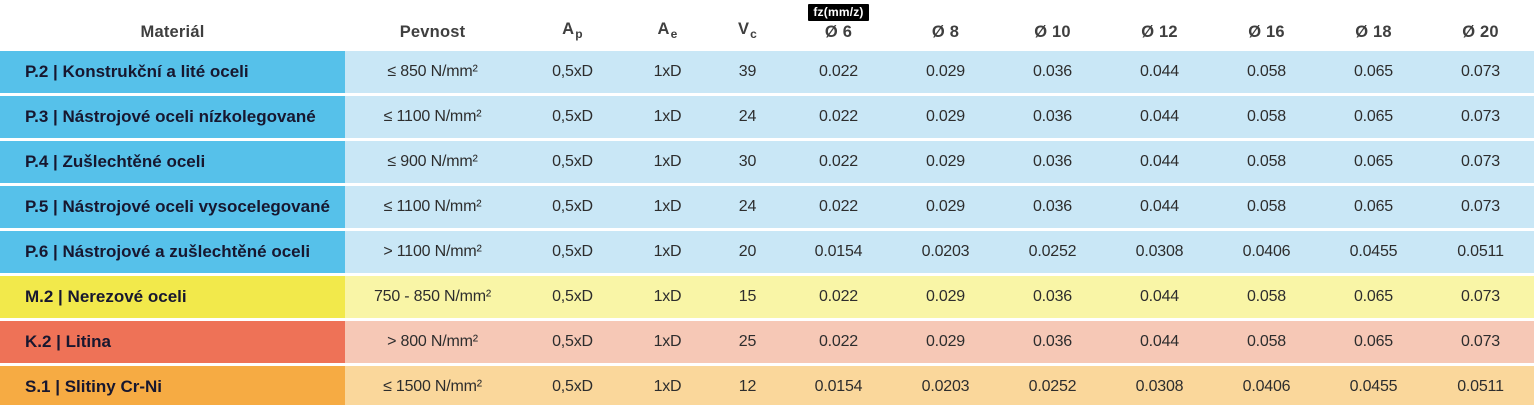 The image size is (1534, 405). Describe the element at coordinates (432, 25) in the screenshot. I see `header-cell-pevnost: Pevnost` at that location.